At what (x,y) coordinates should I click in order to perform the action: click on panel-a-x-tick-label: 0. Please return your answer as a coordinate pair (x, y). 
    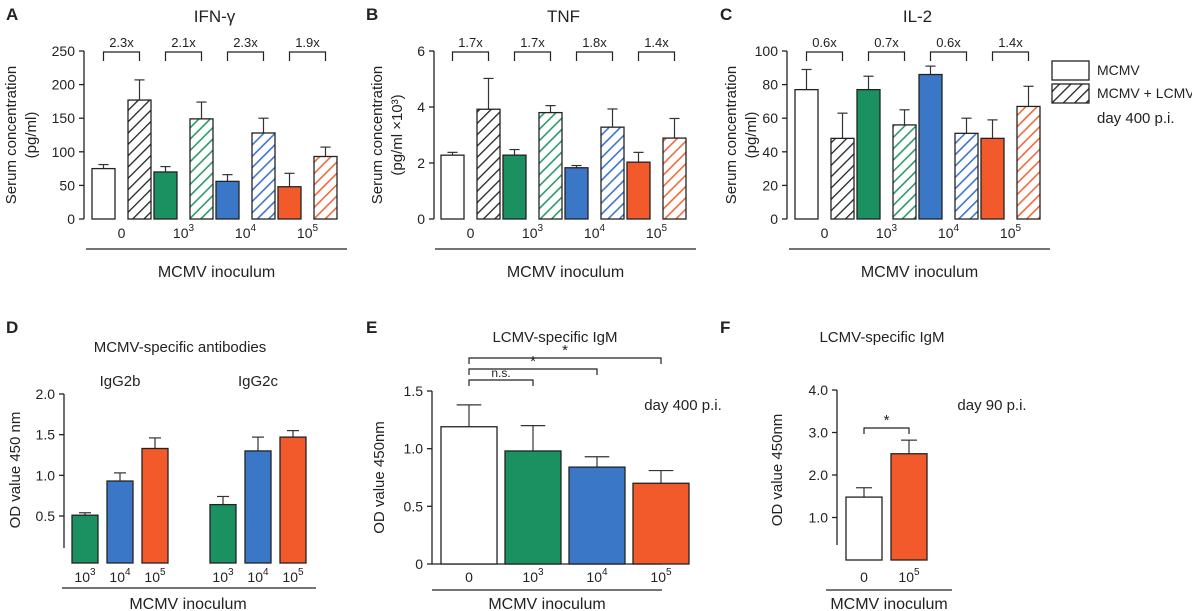
    Looking at the image, I should click on (122, 233).